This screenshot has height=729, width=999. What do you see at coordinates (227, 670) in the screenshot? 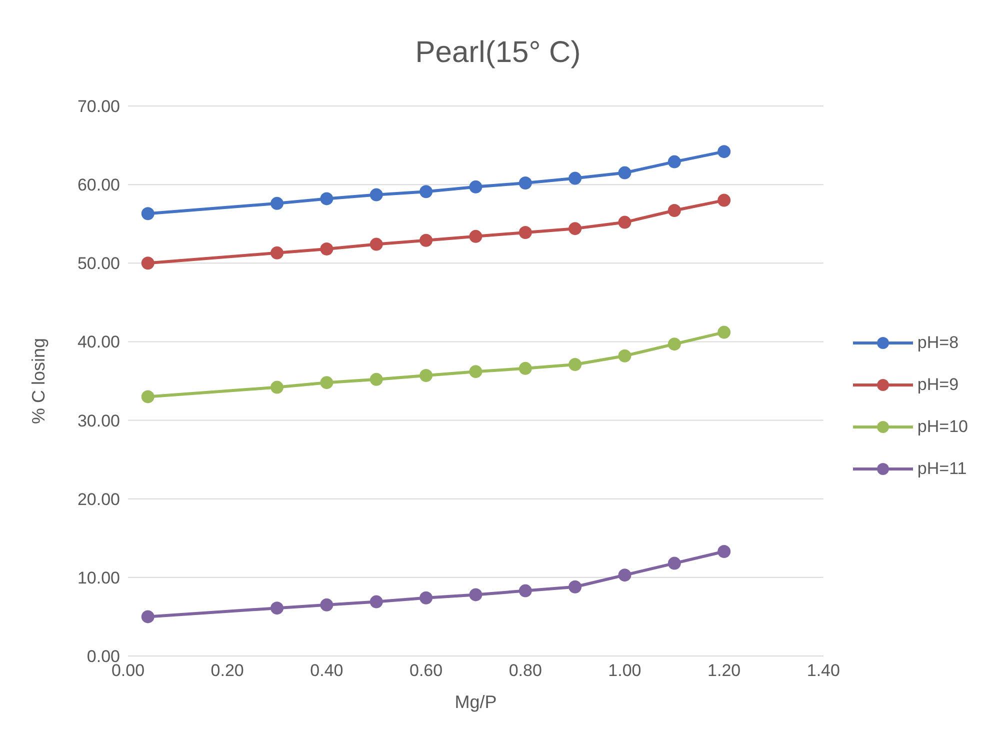
I see `x-tick-label: 0.20` at bounding box center [227, 670].